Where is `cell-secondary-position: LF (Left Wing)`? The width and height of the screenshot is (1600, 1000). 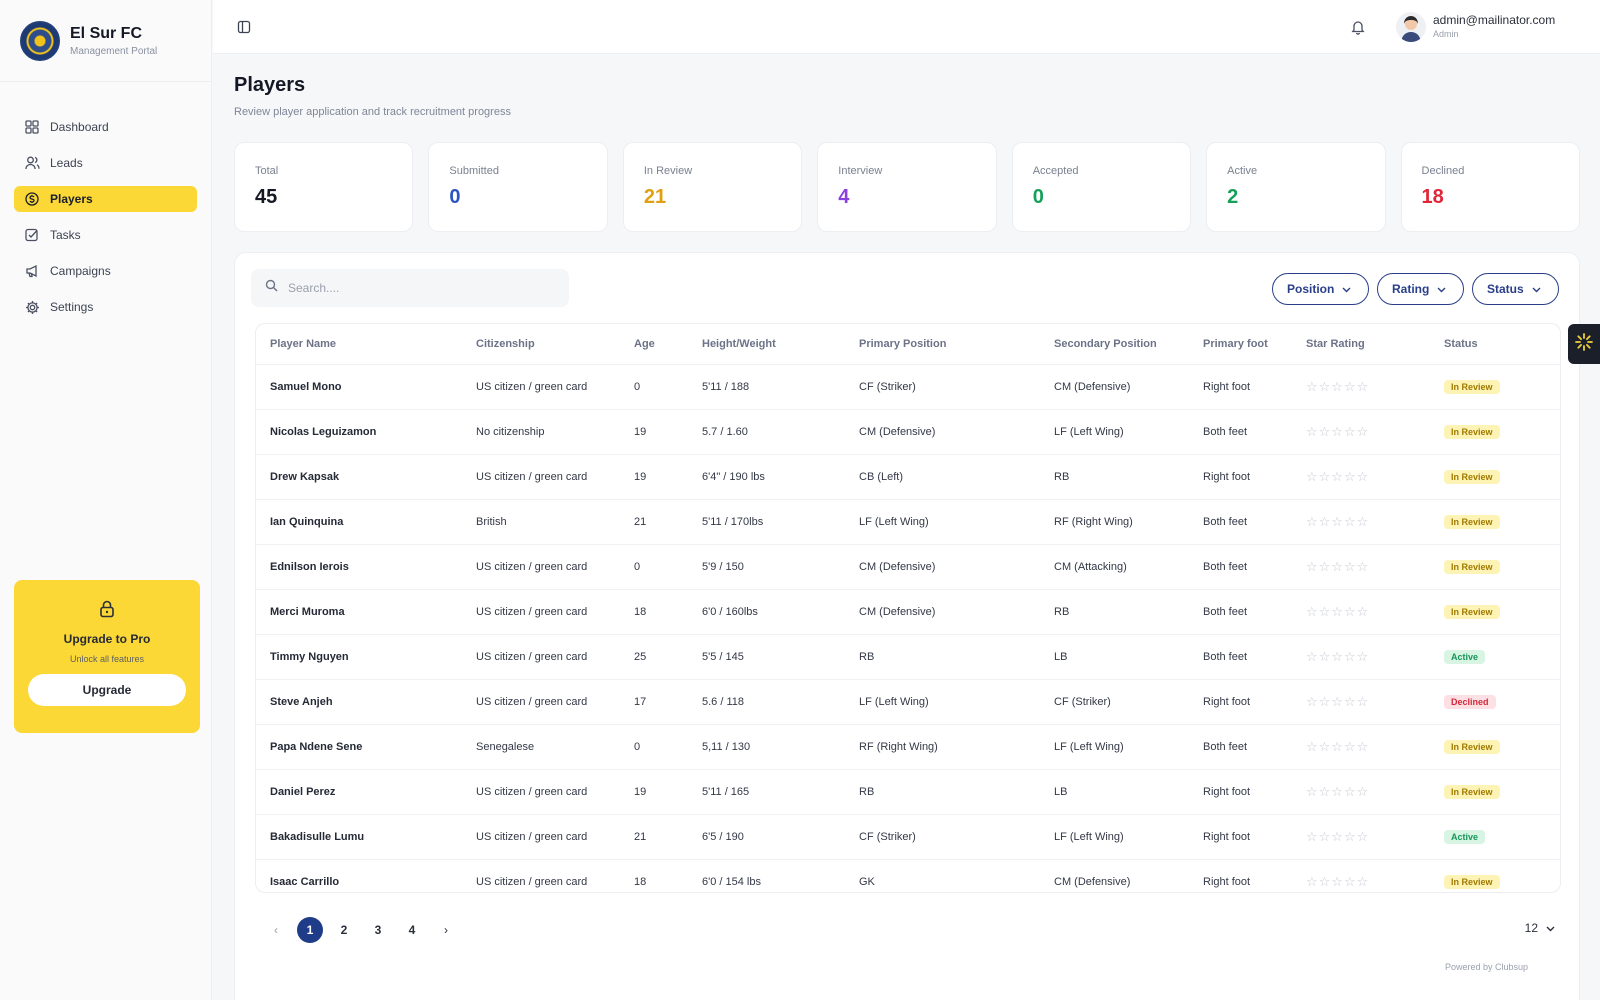
cell-secondary-position: LF (Left Wing) is located at coordinates (1114, 746).